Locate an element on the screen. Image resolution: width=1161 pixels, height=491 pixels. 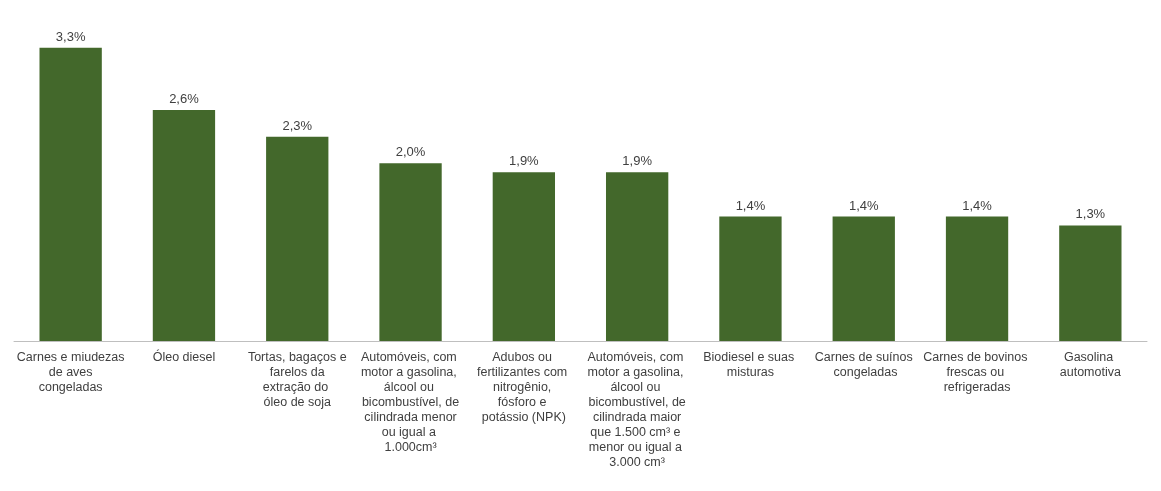
x-tick-label: Automóveis, com motor a gasolina, álcool ou bicombustível, de cilindrada menor ou igual a 1.000cm³ is located at coordinates (410, 401).